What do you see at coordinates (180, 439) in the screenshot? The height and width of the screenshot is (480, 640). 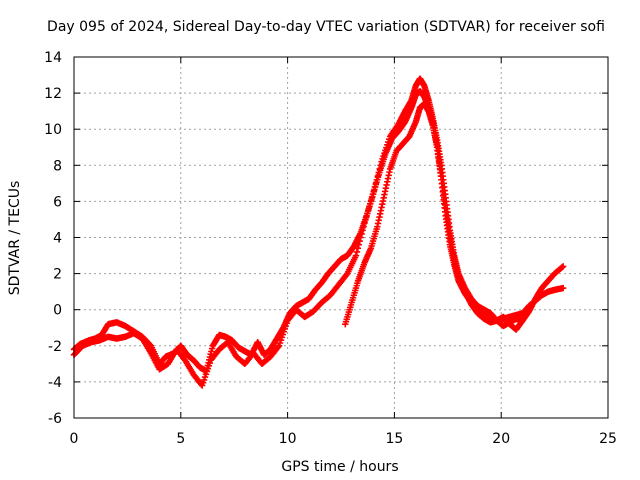 I see `x-tick-label: 5` at bounding box center [180, 439].